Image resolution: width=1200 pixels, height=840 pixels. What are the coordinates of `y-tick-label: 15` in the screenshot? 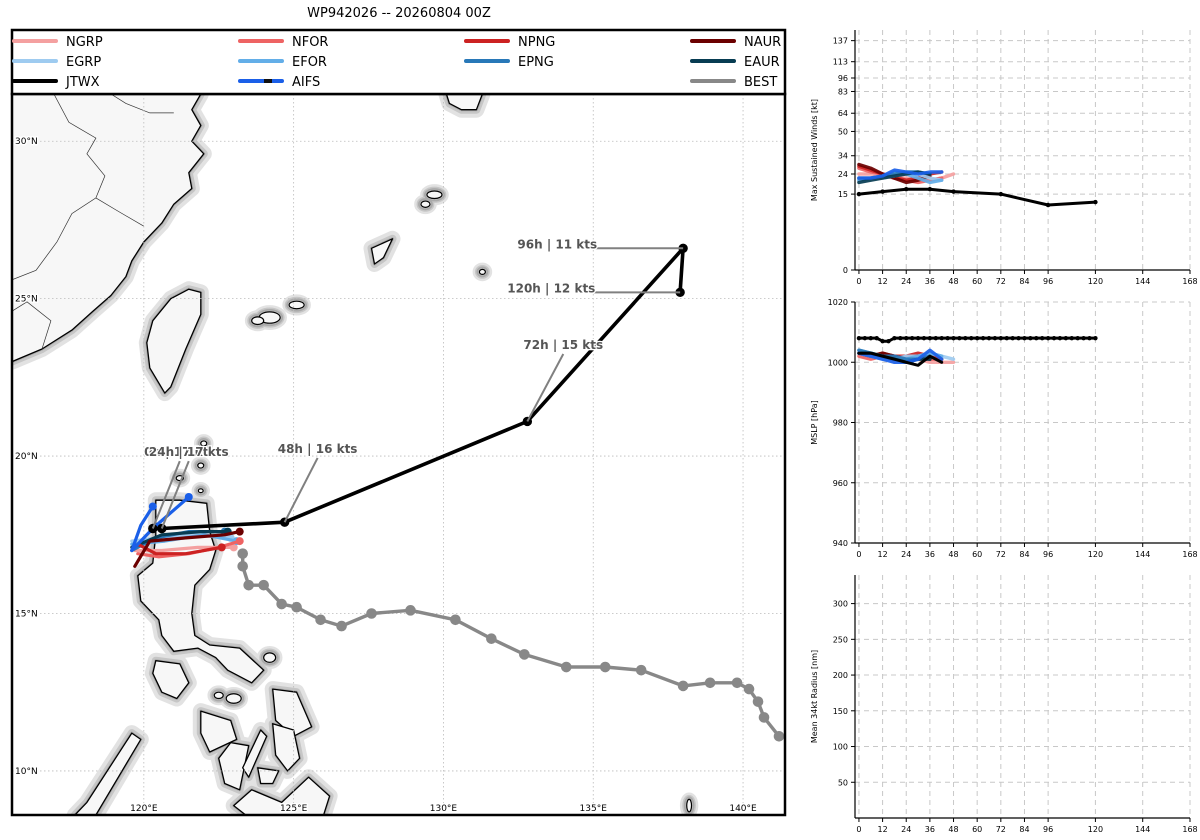 It's located at (843, 194).